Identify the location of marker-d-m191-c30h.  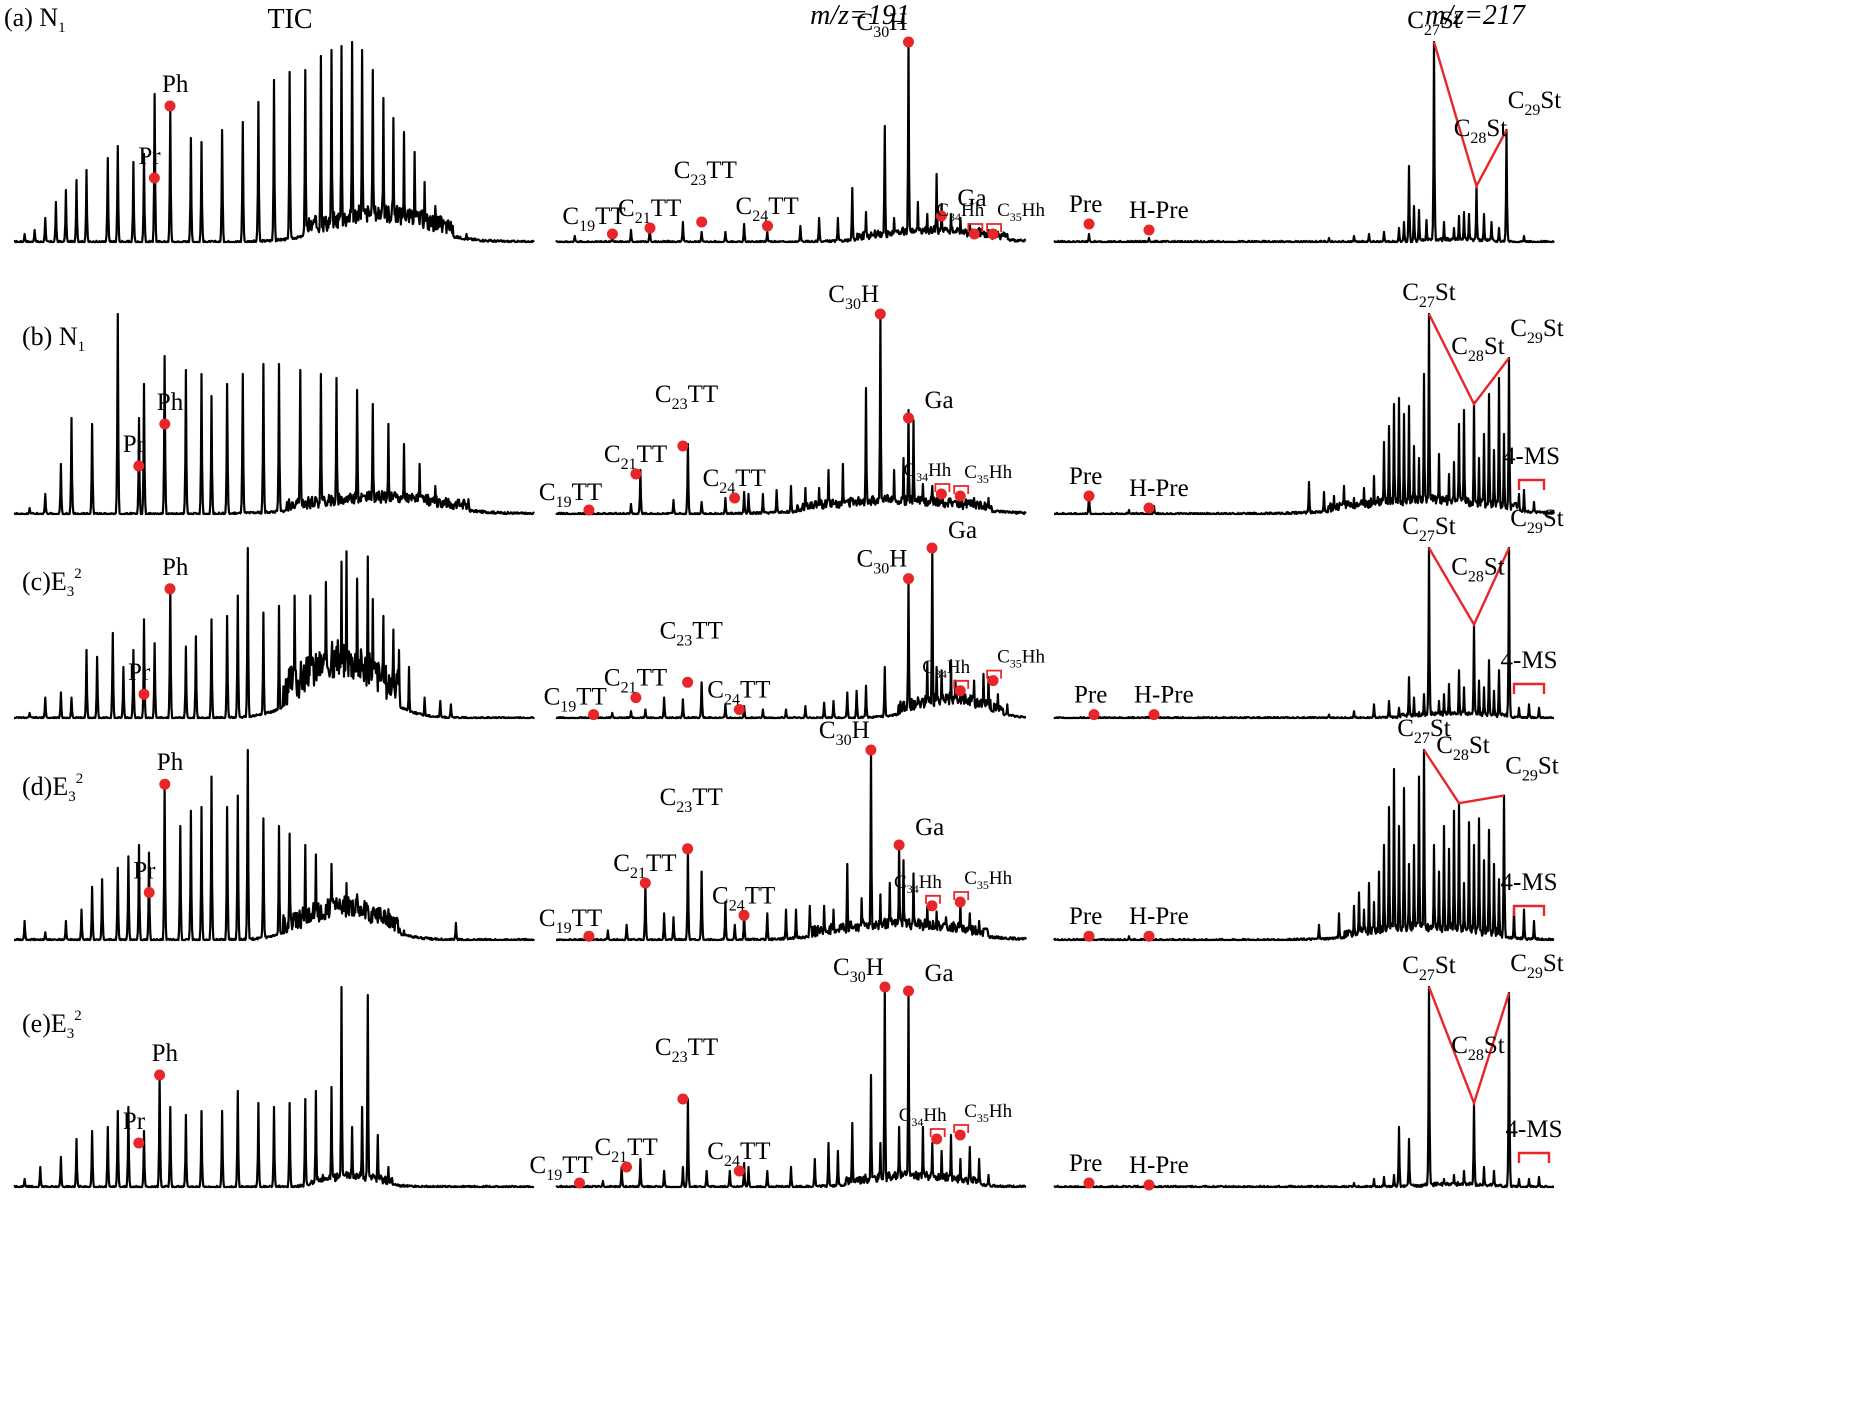
(871, 750).